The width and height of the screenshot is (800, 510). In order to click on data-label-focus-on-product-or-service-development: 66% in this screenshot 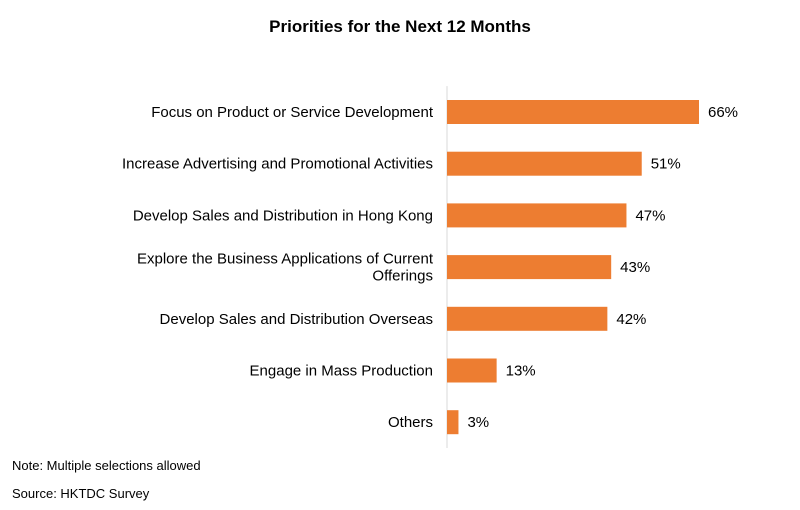, I will do `click(723, 112)`.